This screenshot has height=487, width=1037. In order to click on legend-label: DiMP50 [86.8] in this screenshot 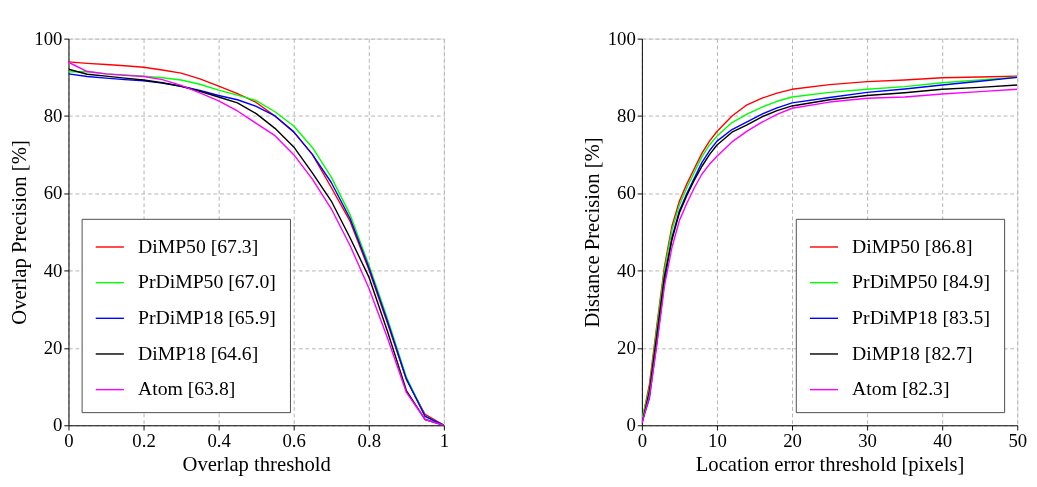, I will do `click(912, 245)`.